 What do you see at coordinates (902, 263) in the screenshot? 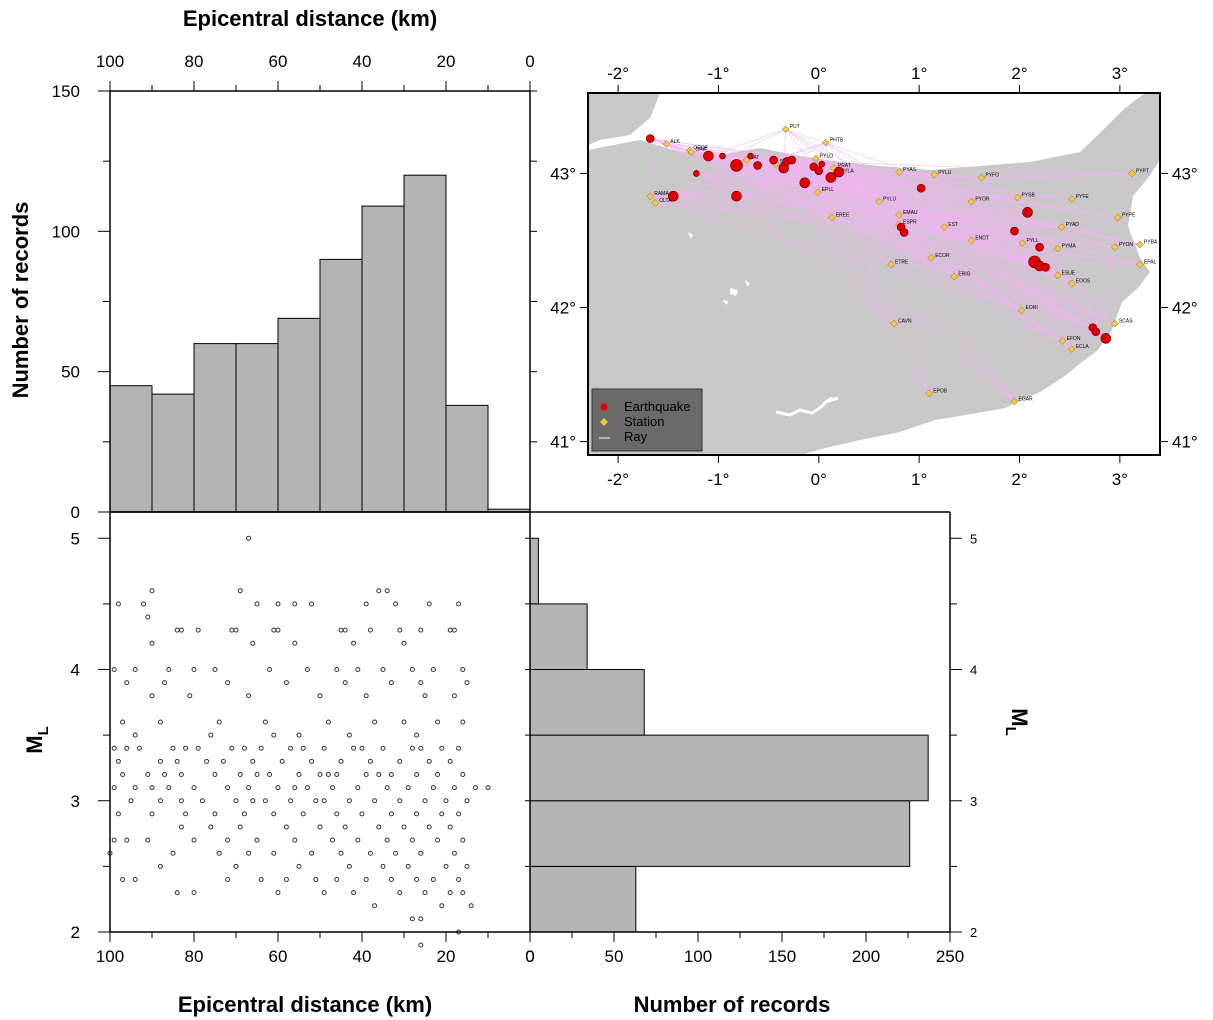
I see `station-label-33: ETRE` at bounding box center [902, 263].